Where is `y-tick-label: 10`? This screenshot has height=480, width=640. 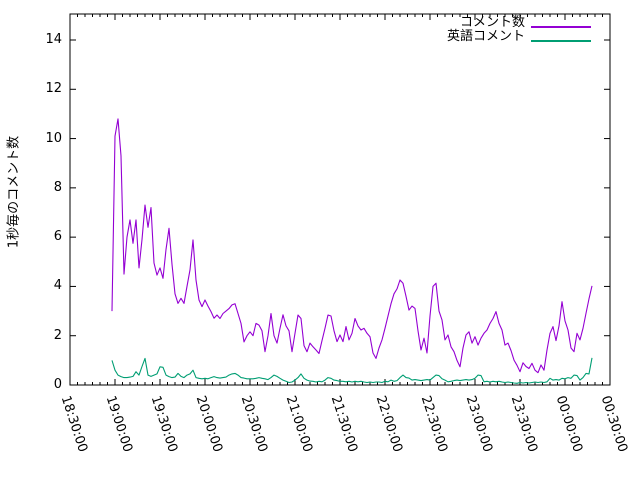
y-tick-label: 10 is located at coordinates (53, 138).